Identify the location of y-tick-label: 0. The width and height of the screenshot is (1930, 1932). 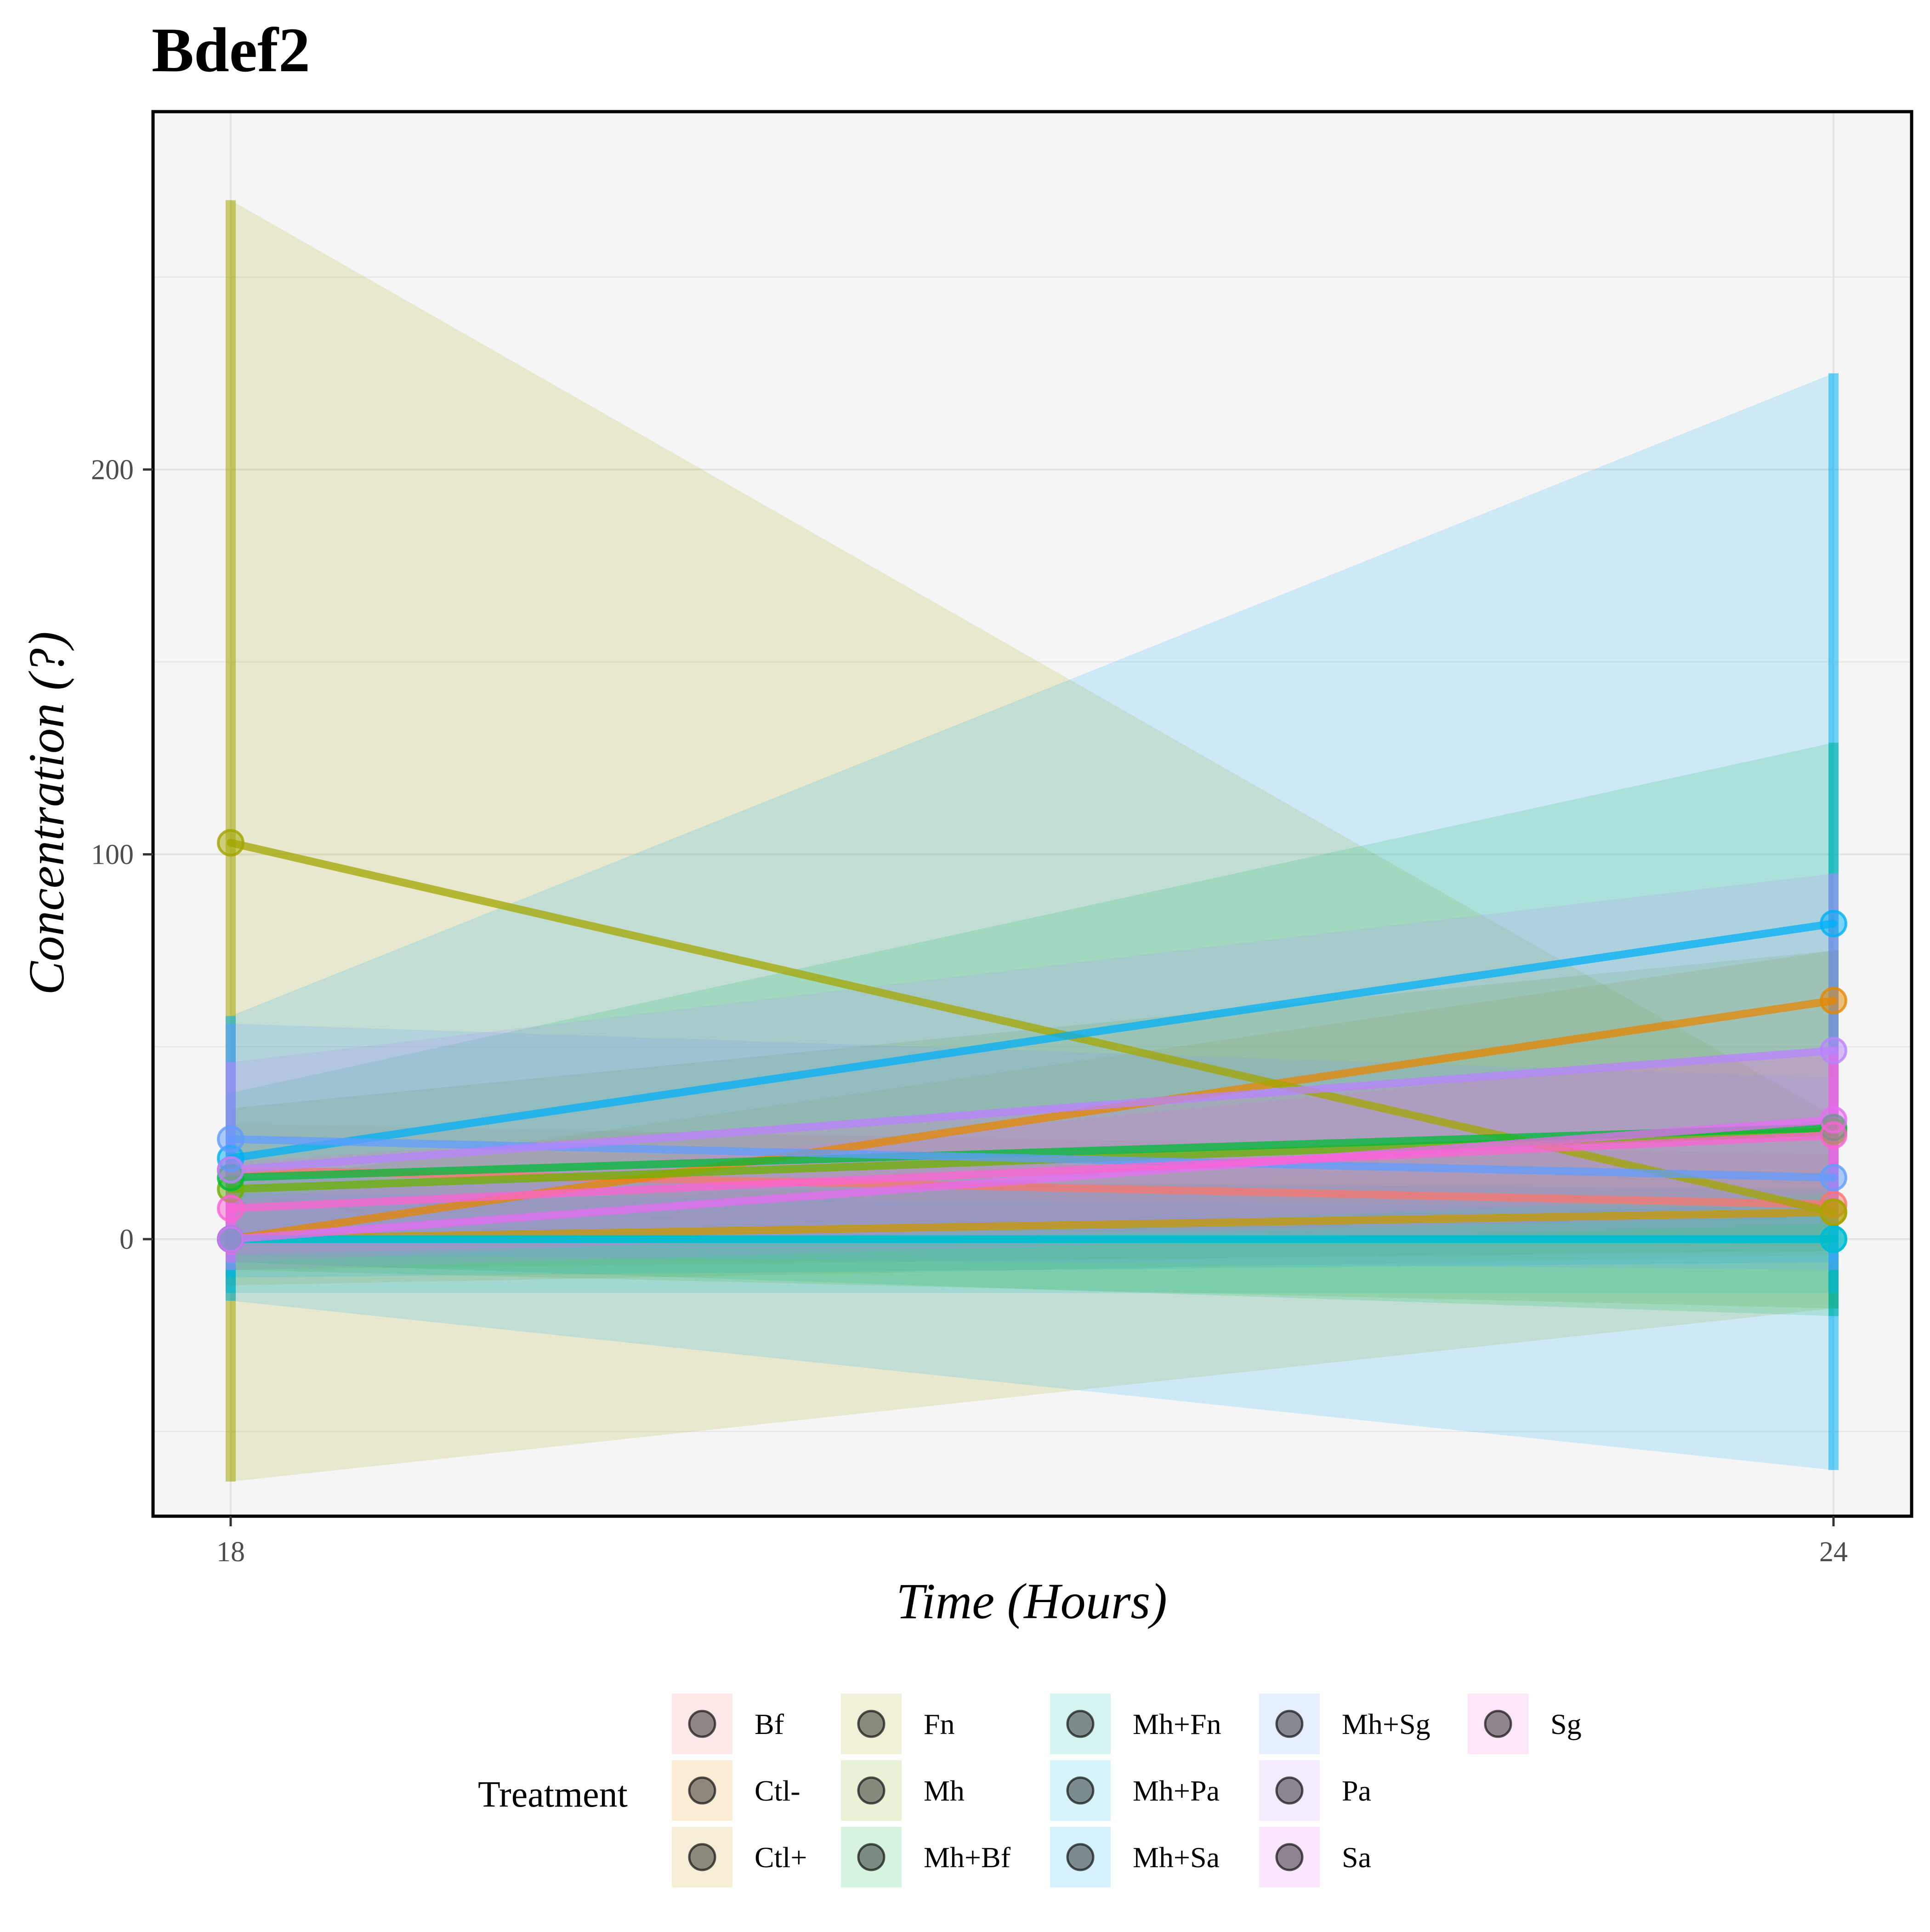
(127, 1239).